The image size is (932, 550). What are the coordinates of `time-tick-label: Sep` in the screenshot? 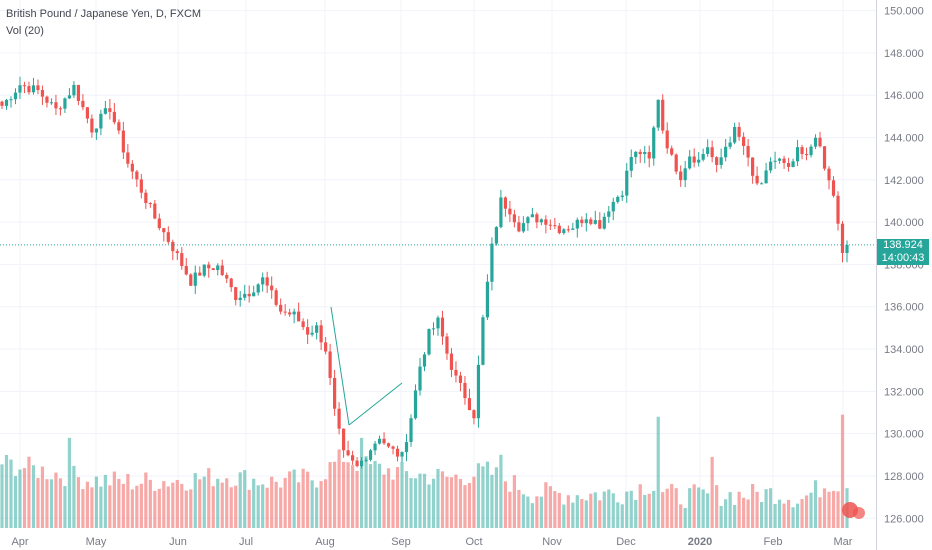 It's located at (401, 542).